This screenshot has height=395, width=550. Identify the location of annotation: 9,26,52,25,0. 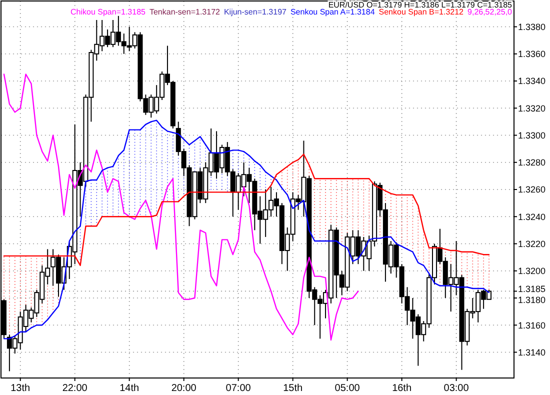
(490, 12).